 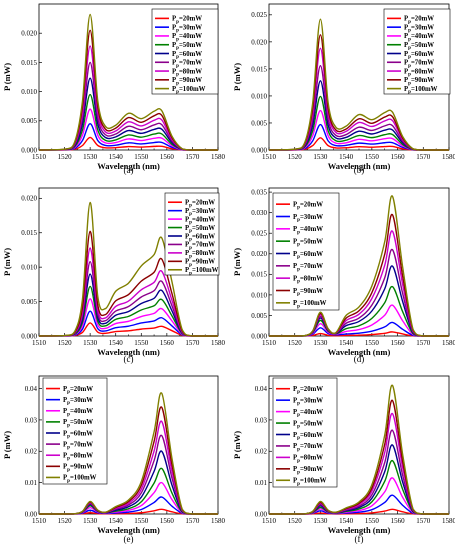 What do you see at coordinates (259, 213) in the screenshot?
I see `y-tick-label: 0.030` at bounding box center [259, 213].